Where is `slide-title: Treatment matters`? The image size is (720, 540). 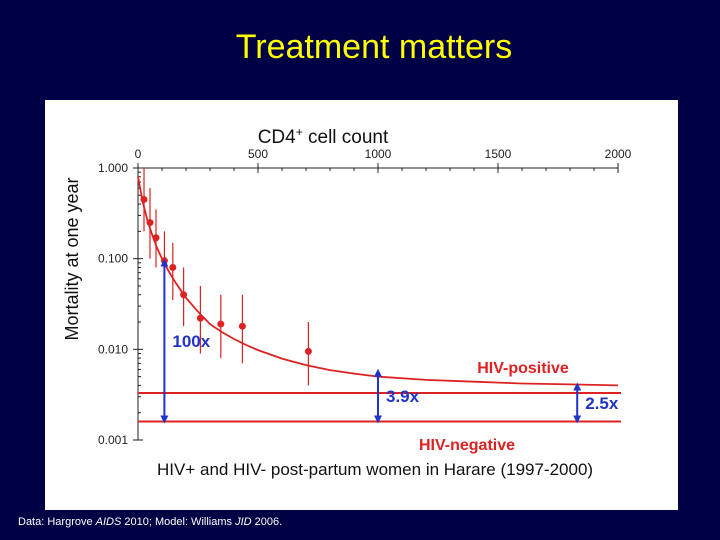 slide-title: Treatment matters is located at coordinates (374, 47).